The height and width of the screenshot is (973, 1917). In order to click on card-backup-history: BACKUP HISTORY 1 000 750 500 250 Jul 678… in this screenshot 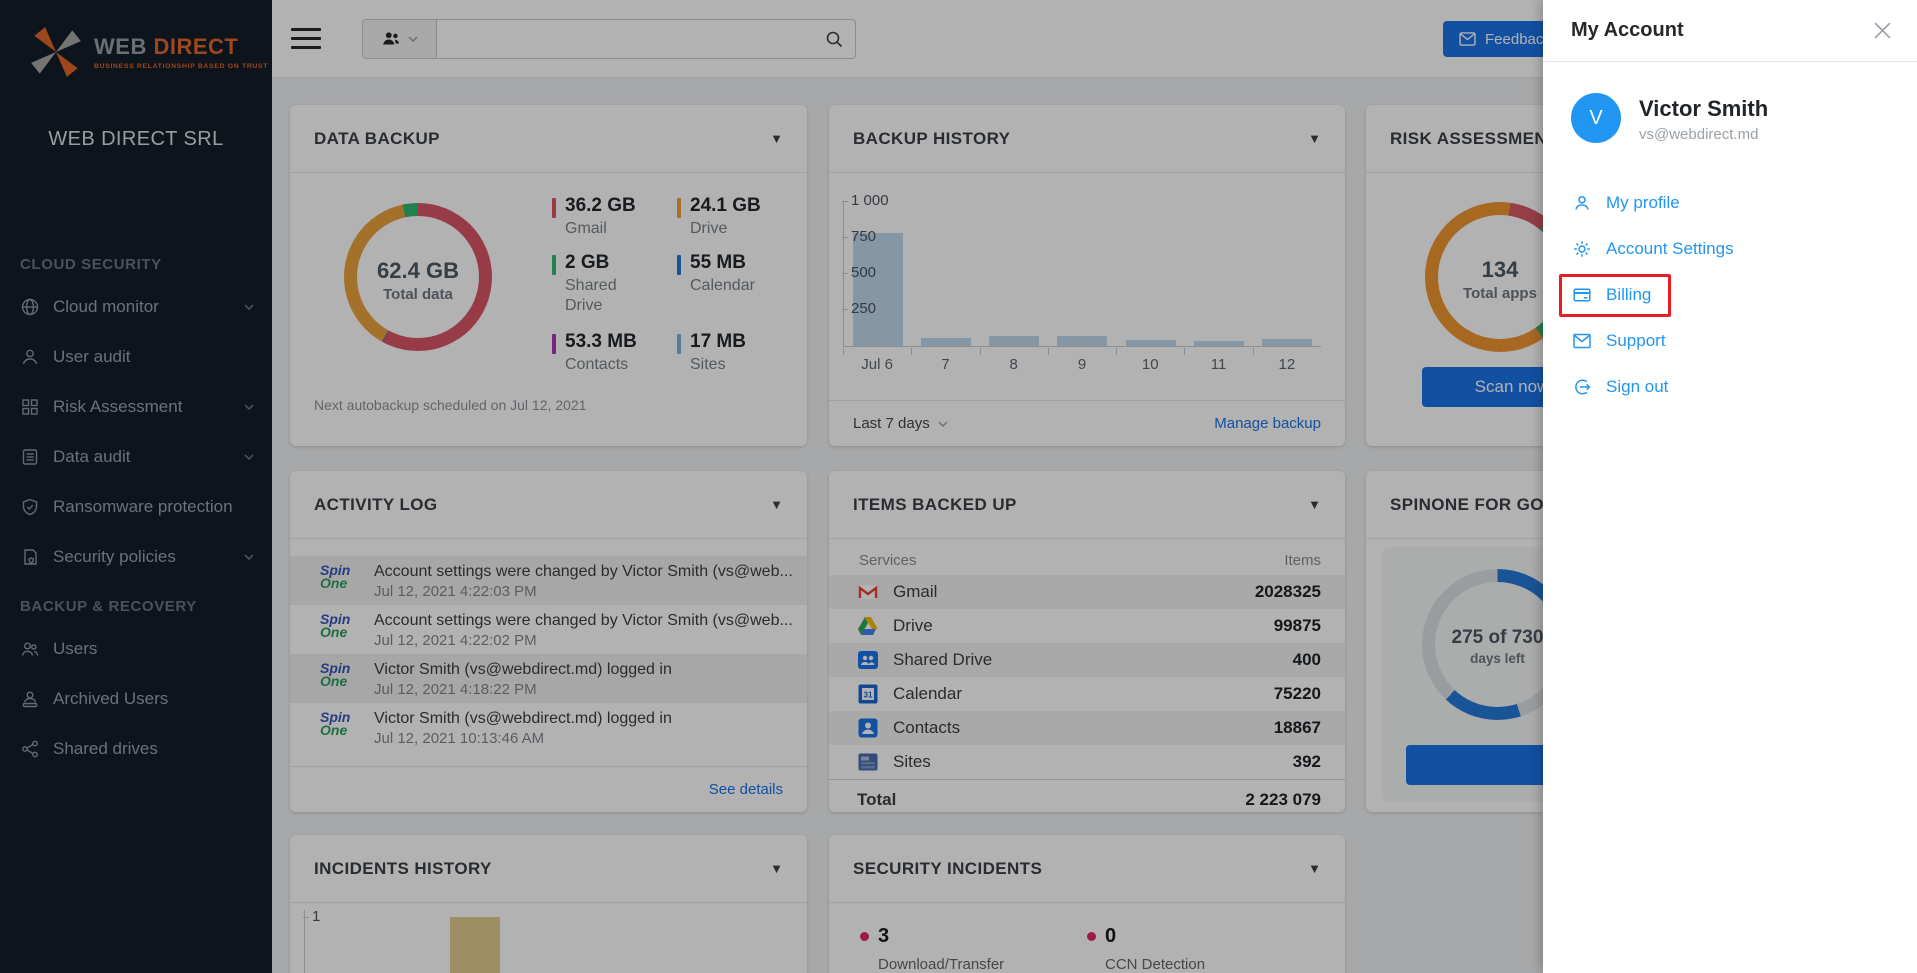, I will do `click(1087, 275)`.